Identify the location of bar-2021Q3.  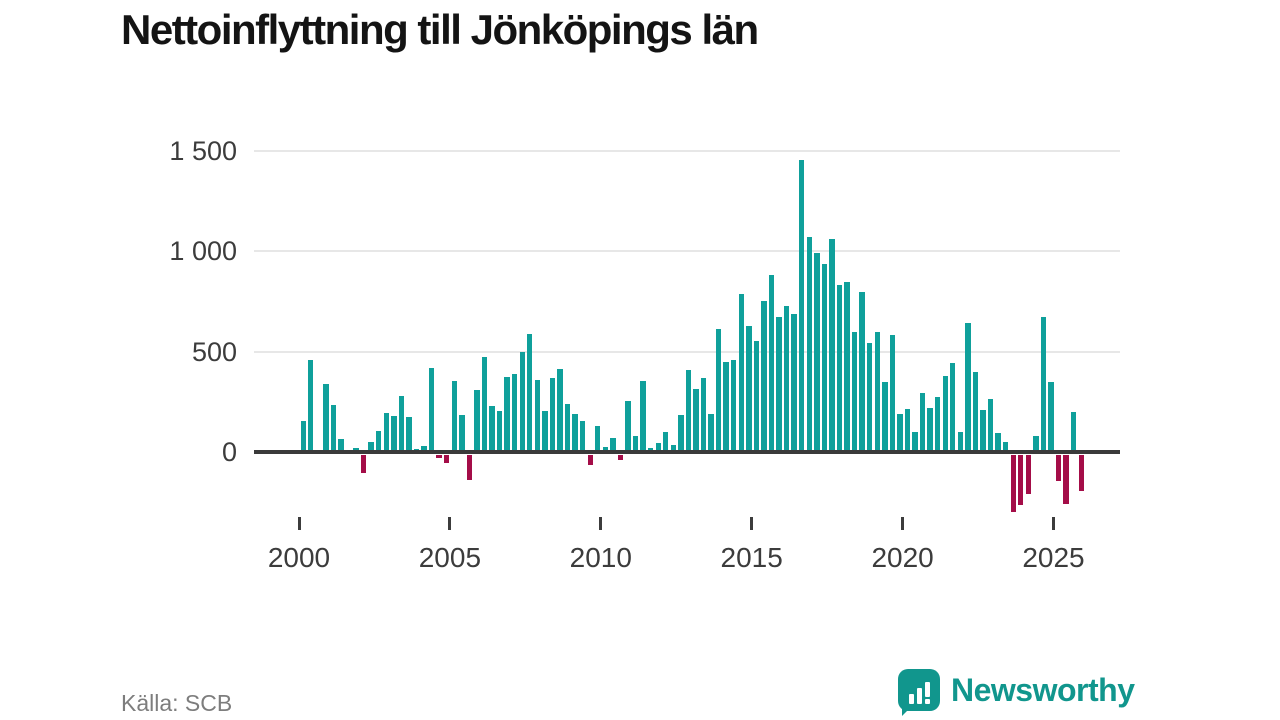
(953, 407).